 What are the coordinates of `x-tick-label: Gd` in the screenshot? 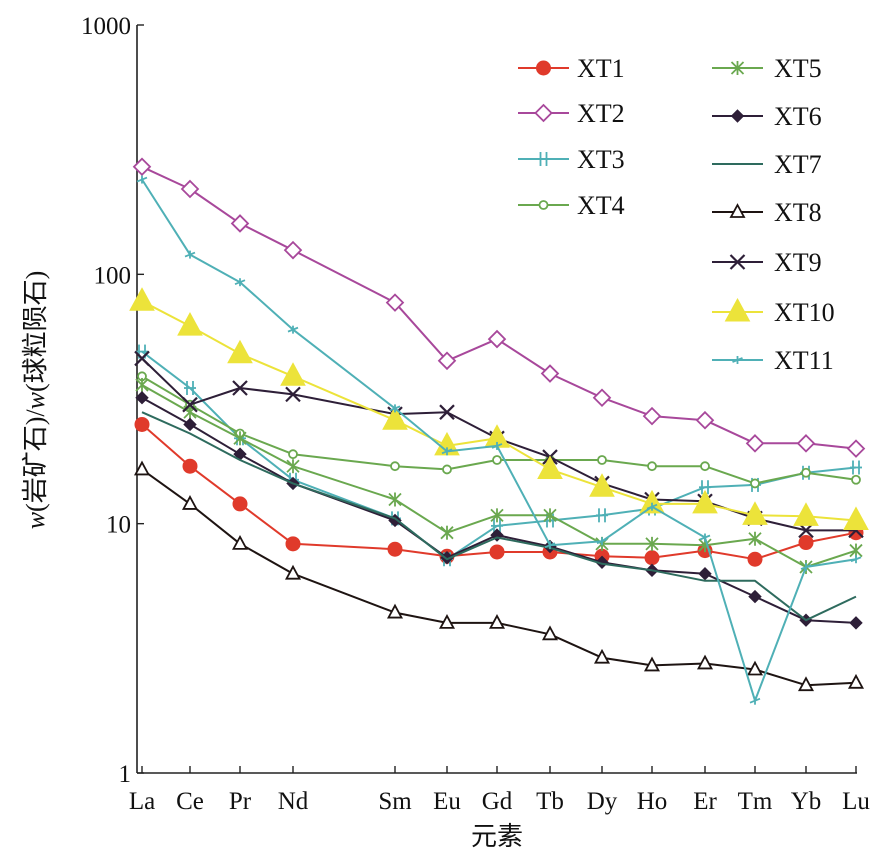 It's located at (497, 801).